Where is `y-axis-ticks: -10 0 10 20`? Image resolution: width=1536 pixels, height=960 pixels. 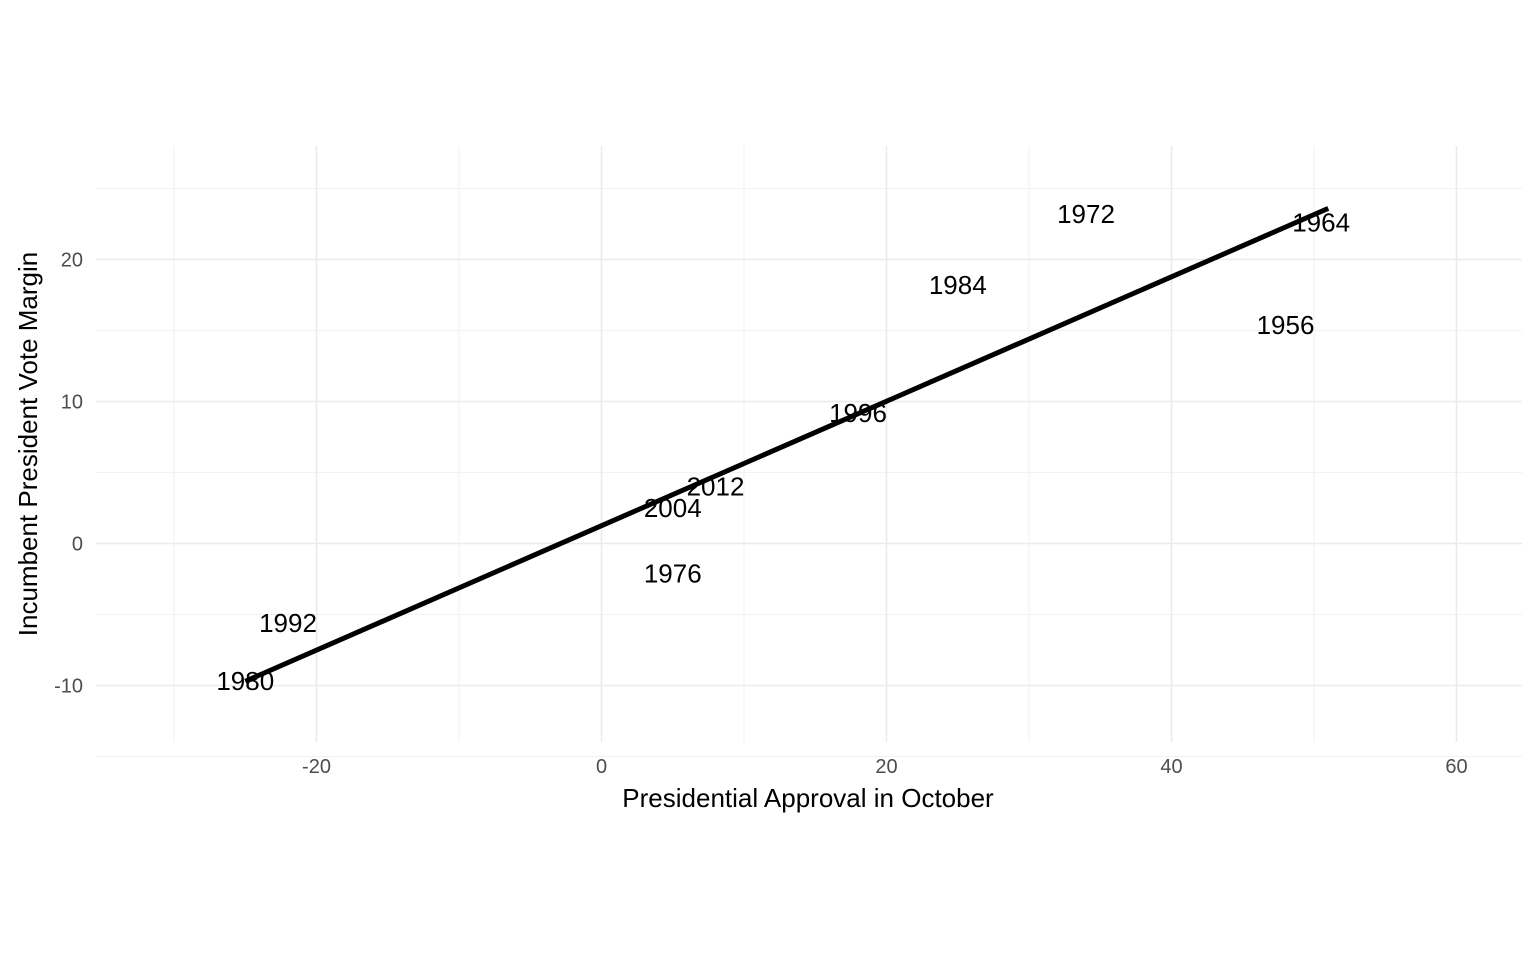 y-axis-ticks: -10 0 10 20 is located at coordinates (68, 474).